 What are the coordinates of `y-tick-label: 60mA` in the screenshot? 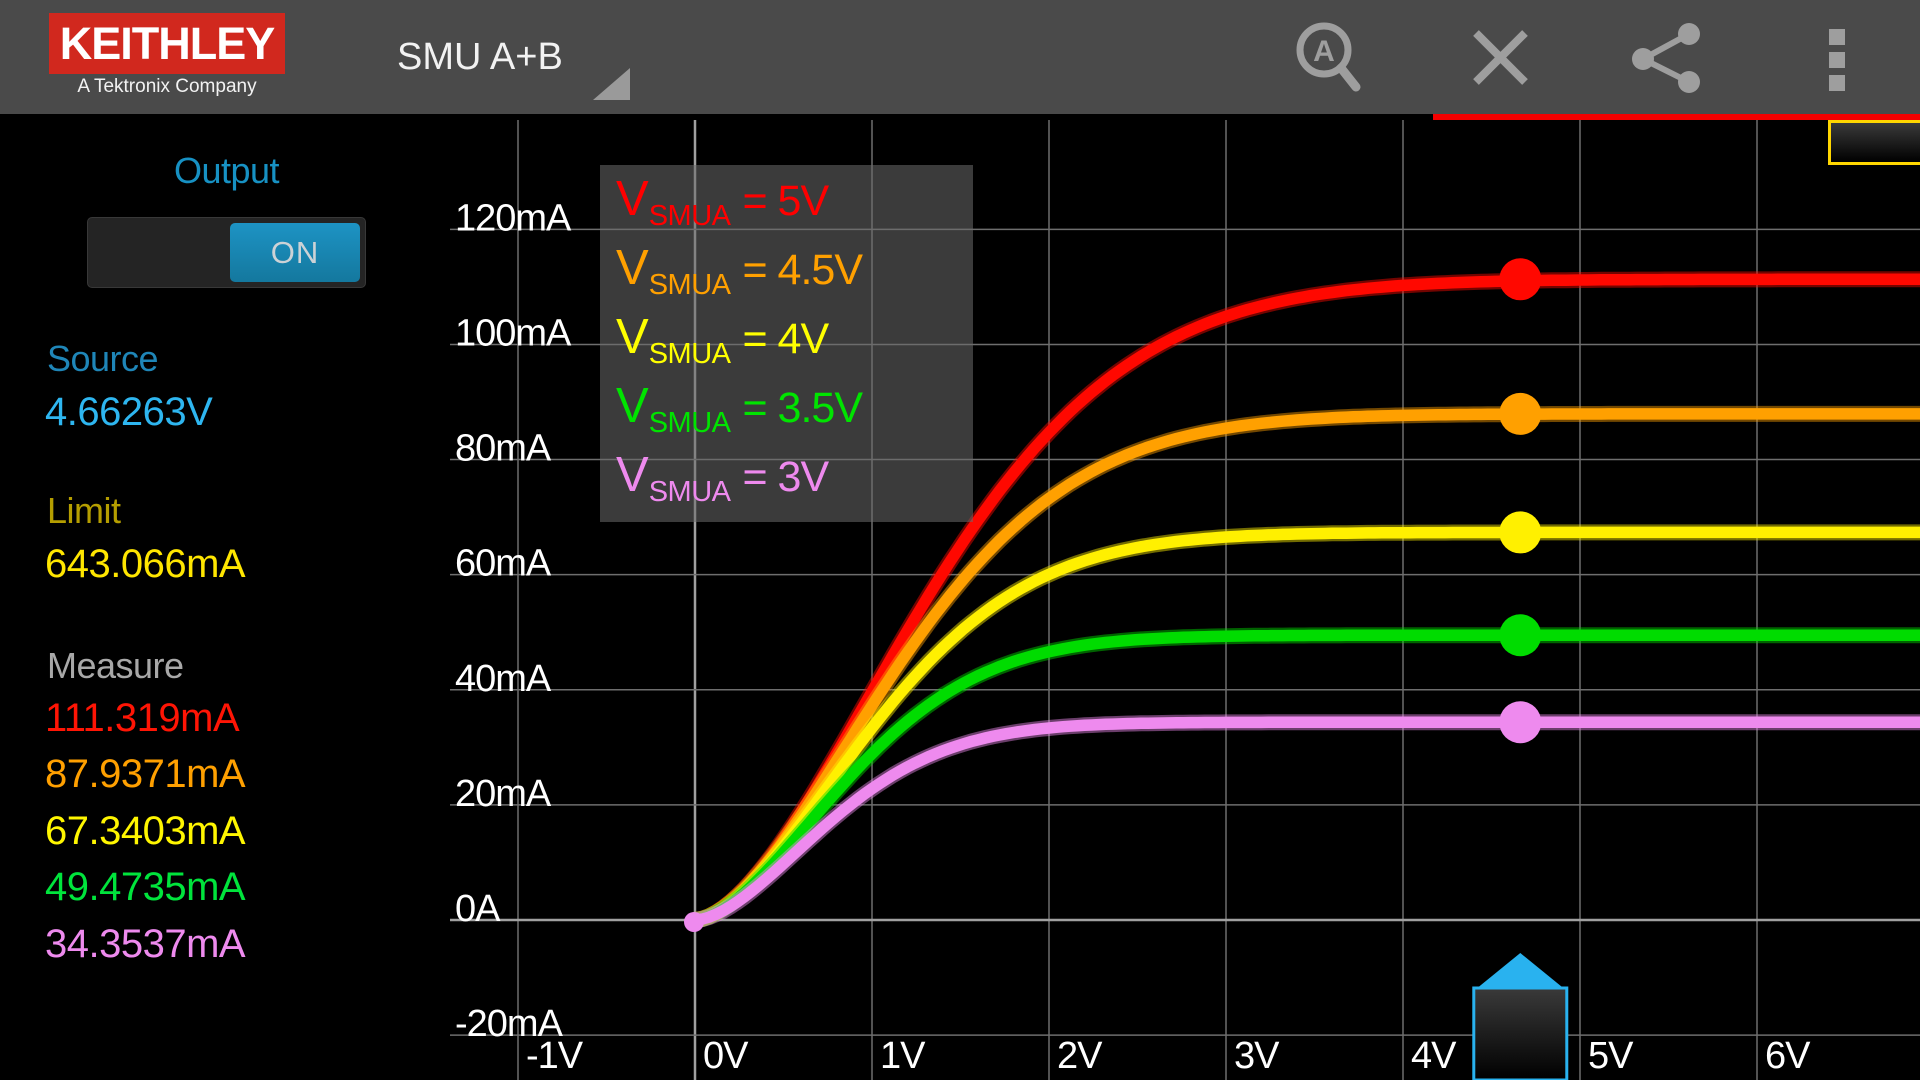 It's located at (503, 564).